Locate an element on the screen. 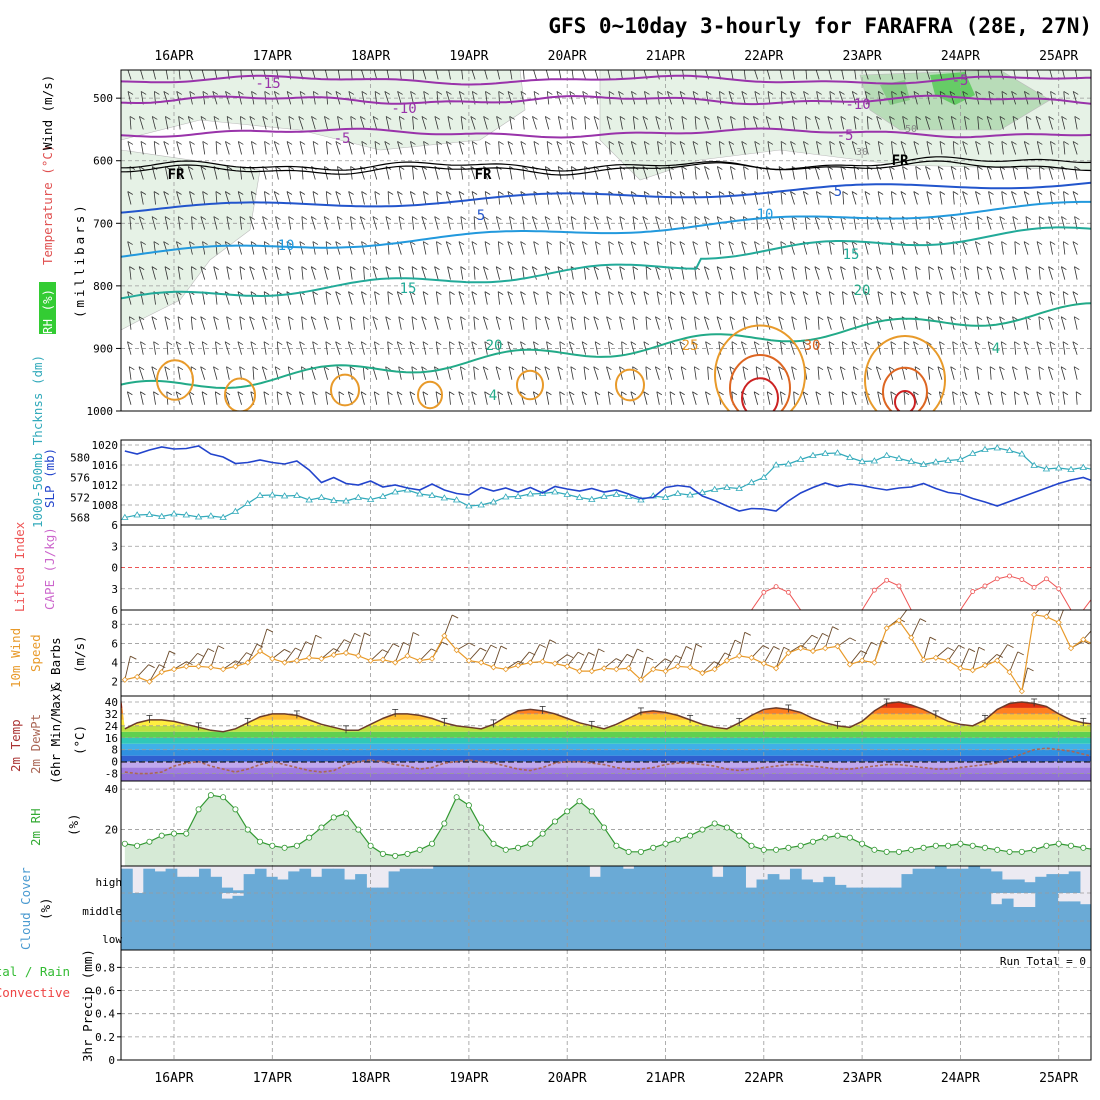 The width and height of the screenshot is (1100, 1100). precip-tick: 0.8 is located at coordinates (105, 967).